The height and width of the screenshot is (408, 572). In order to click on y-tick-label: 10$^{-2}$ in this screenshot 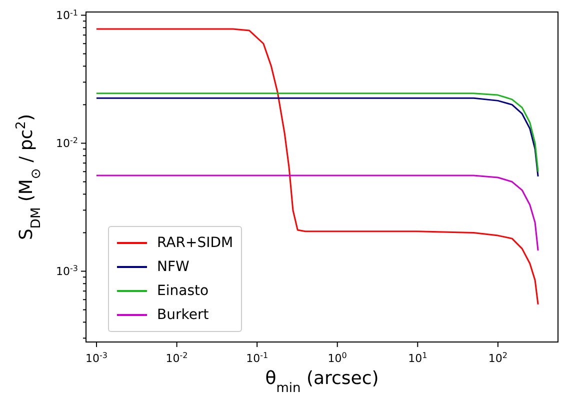, I will do `click(67, 143)`.